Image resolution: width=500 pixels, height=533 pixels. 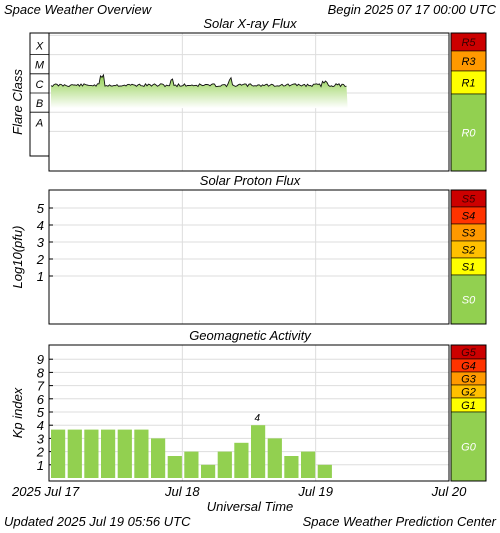 What do you see at coordinates (40, 225) in the screenshot?
I see `proton-ytick-label-4: 4` at bounding box center [40, 225].